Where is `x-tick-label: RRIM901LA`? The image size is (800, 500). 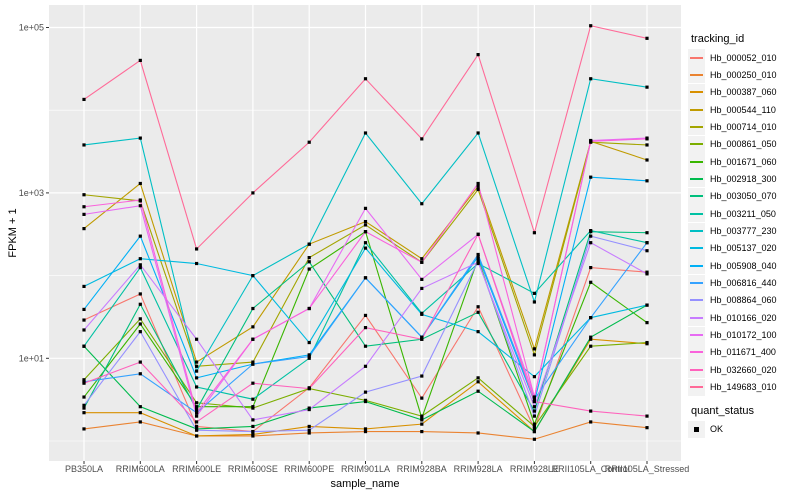
x-tick-label: RRIM901LA is located at coordinates (365, 469).